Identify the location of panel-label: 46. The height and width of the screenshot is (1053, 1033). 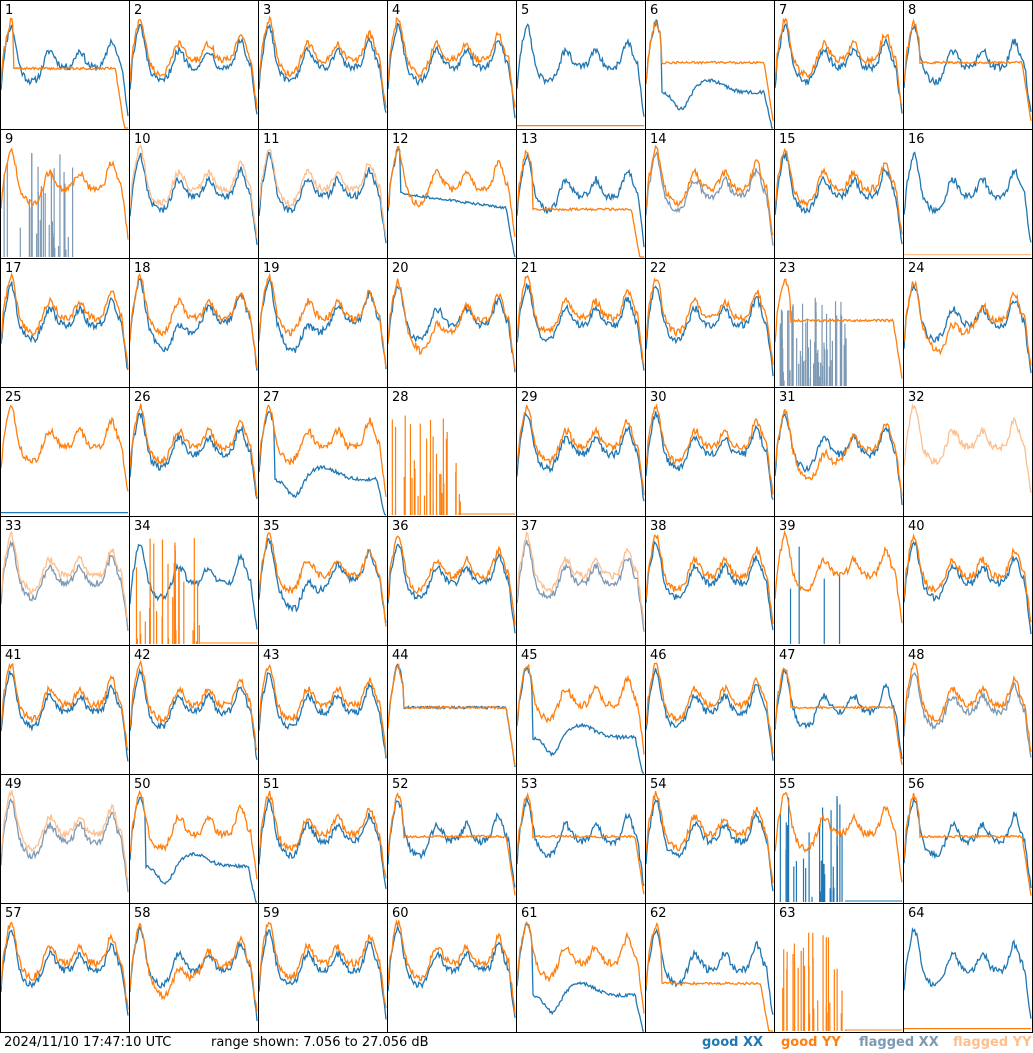
(658, 655).